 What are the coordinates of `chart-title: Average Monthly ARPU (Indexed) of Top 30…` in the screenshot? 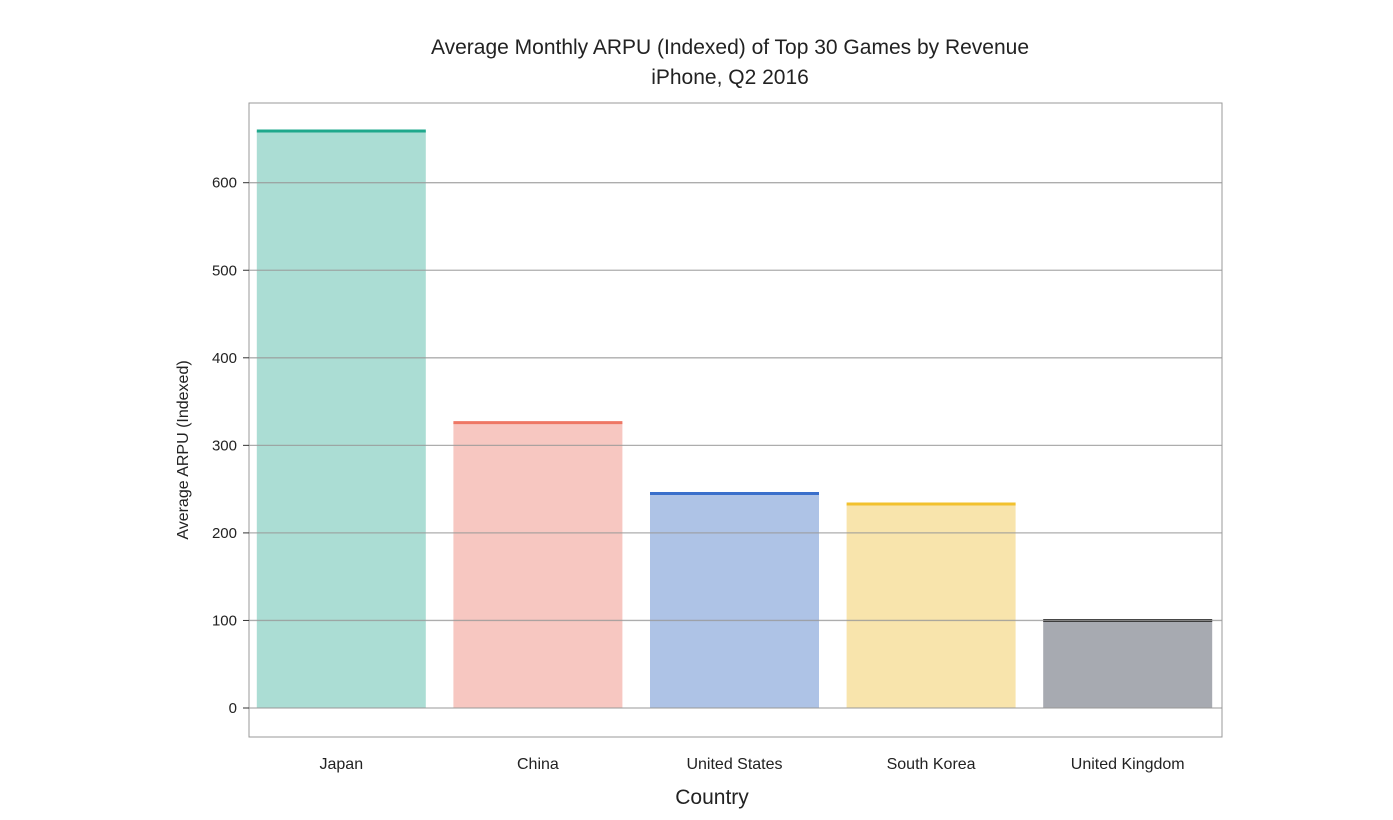 It's located at (730, 47).